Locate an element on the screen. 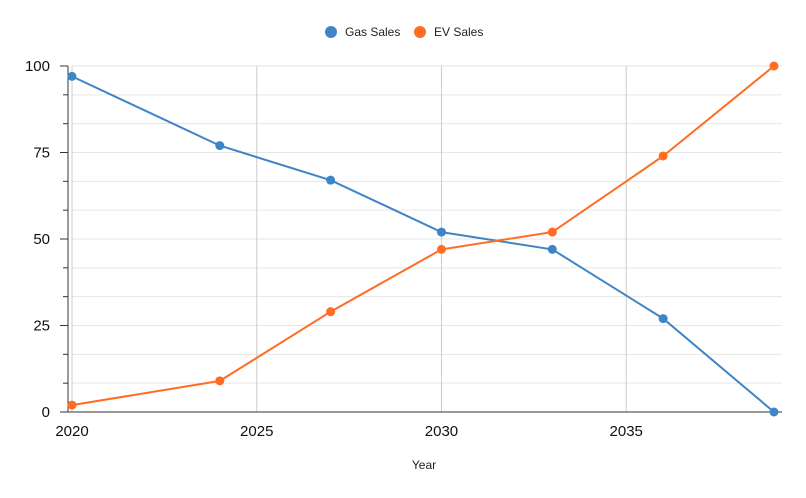 The height and width of the screenshot is (498, 806). y-tick-label: 0 is located at coordinates (46, 412).